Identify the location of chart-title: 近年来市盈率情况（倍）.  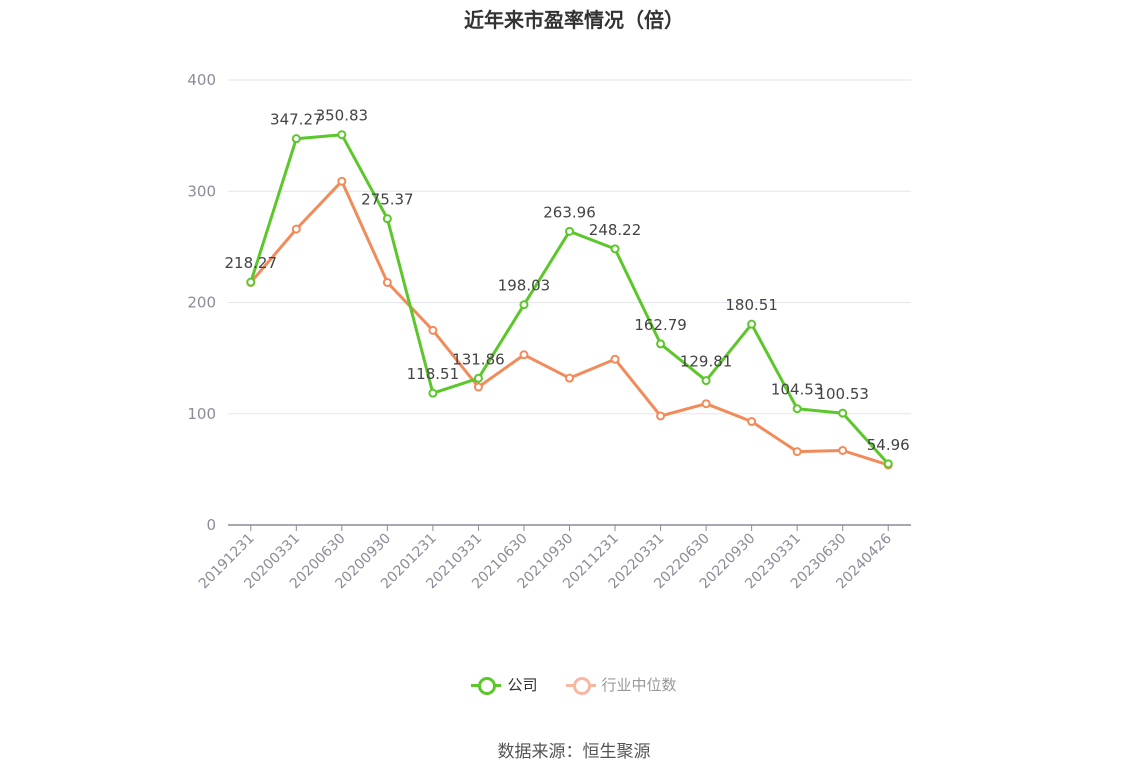
(574, 20).